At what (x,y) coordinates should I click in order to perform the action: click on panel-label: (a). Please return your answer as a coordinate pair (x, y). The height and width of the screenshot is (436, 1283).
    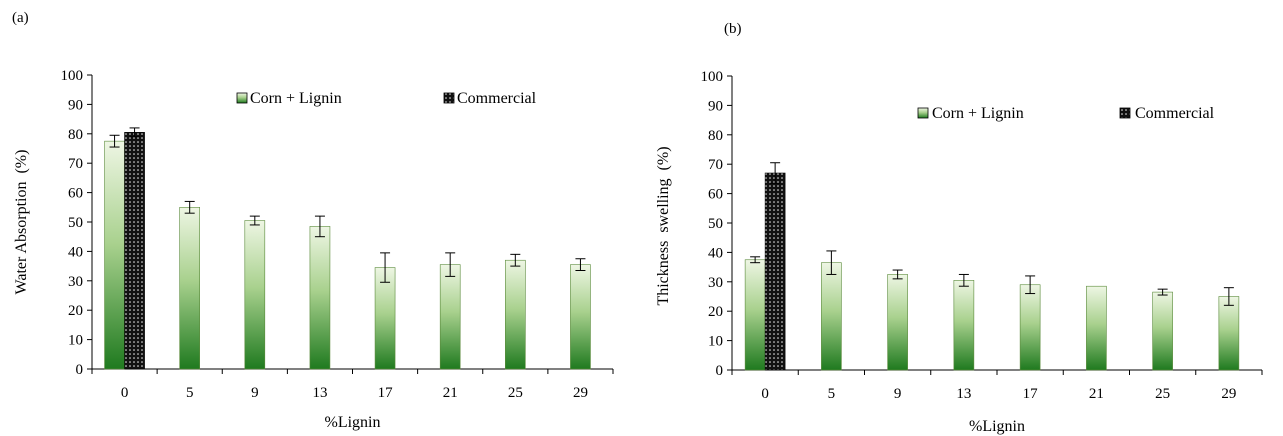
    Looking at the image, I should click on (20, 18).